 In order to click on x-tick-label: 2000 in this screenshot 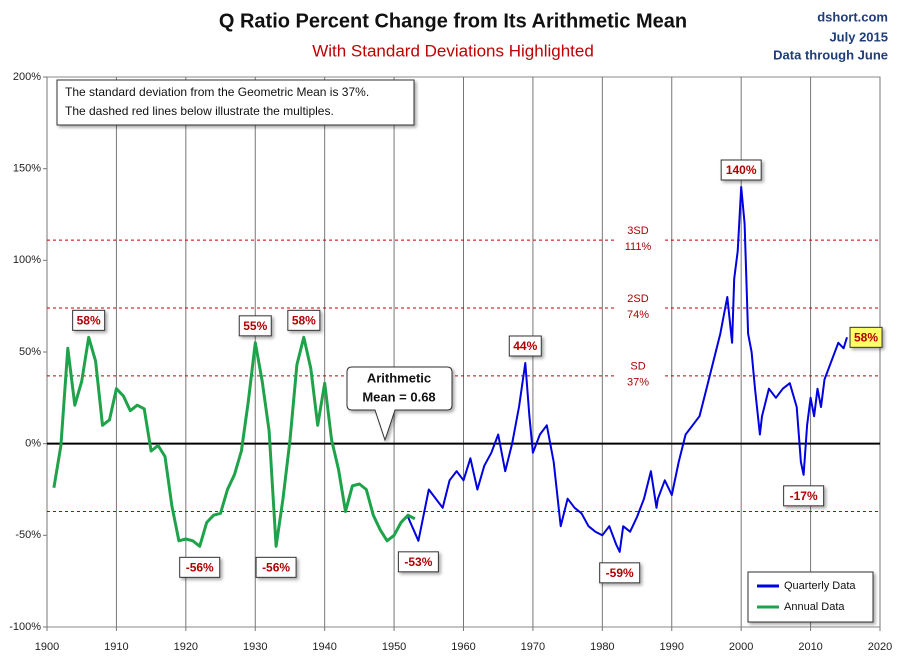, I will do `click(741, 647)`.